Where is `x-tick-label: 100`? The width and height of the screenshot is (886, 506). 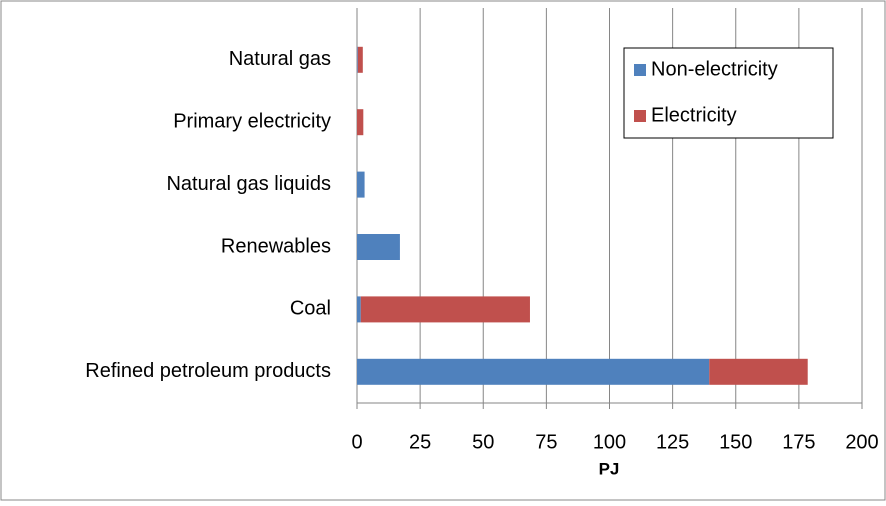
x-tick-label: 100 is located at coordinates (609, 442).